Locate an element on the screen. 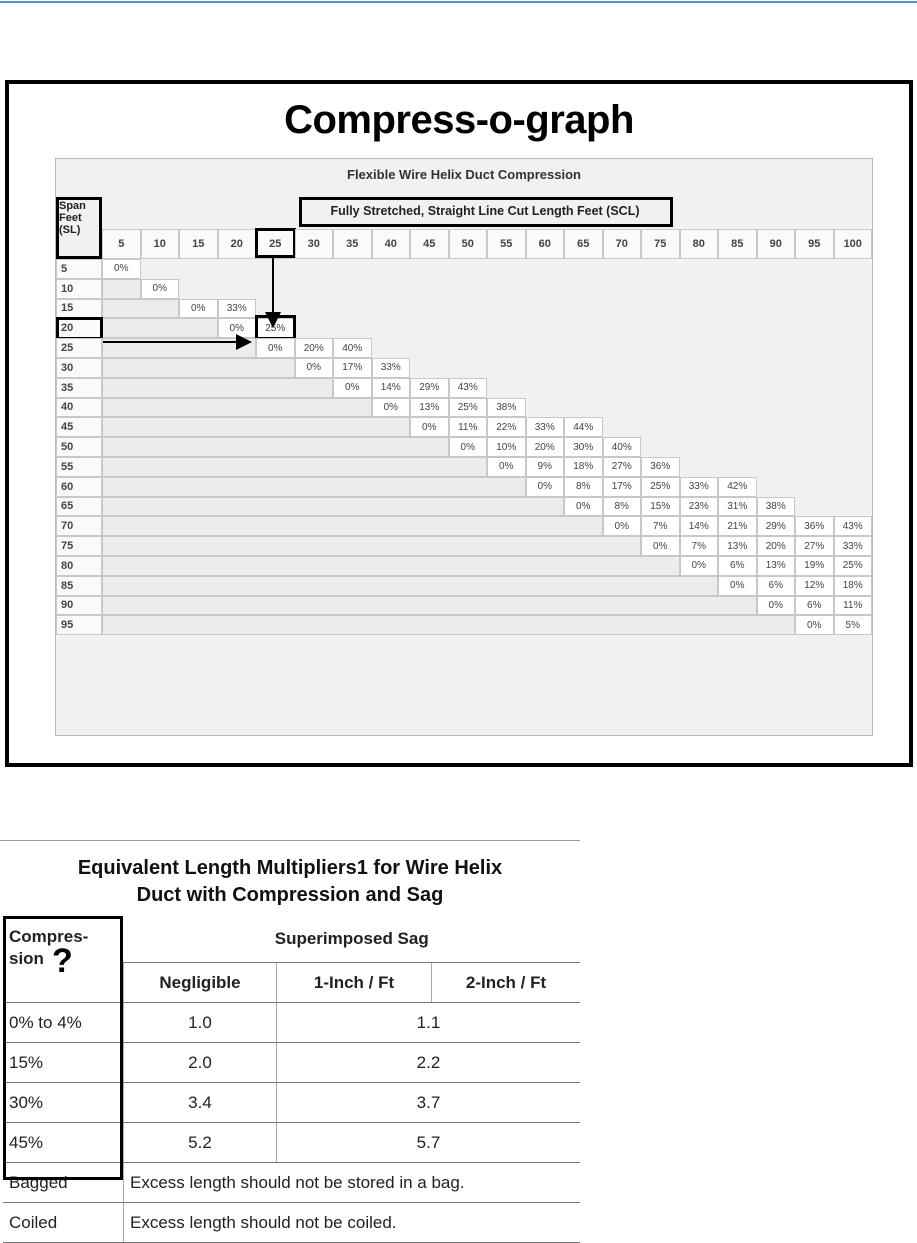  compression-value: 31% is located at coordinates (737, 506).